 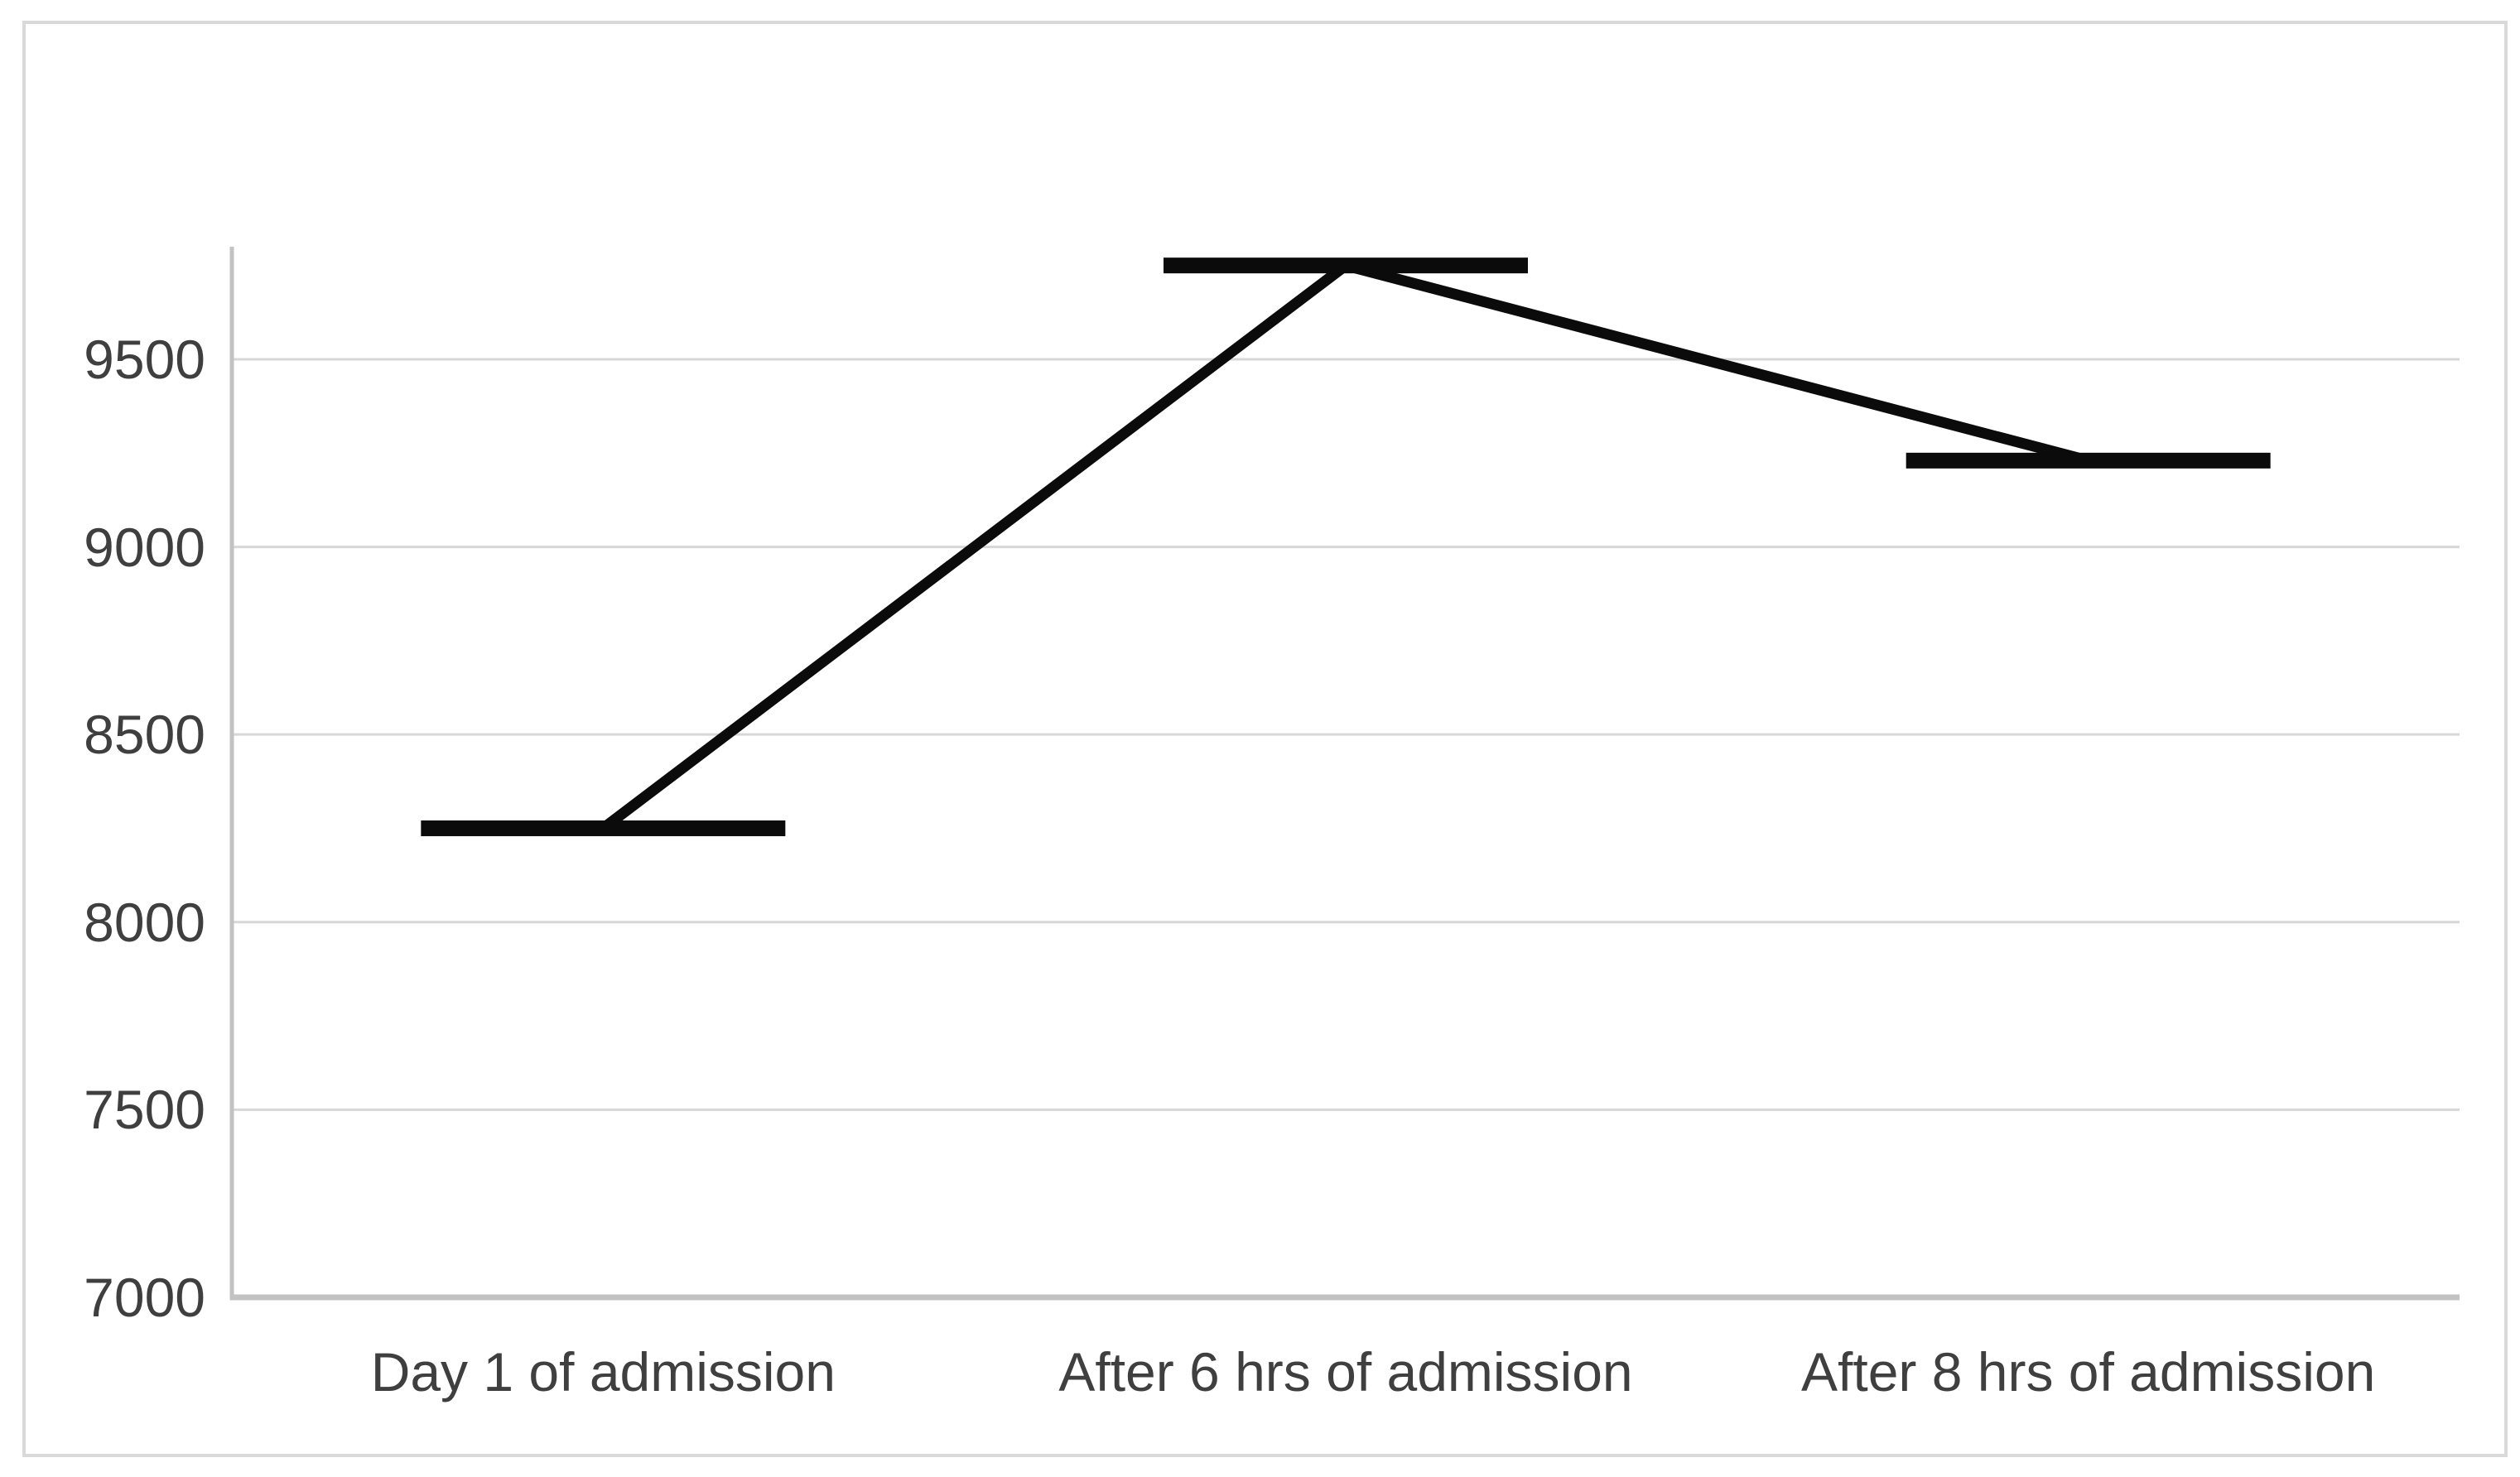 I want to click on y-tick-label-8500: 8500, so click(x=144, y=735).